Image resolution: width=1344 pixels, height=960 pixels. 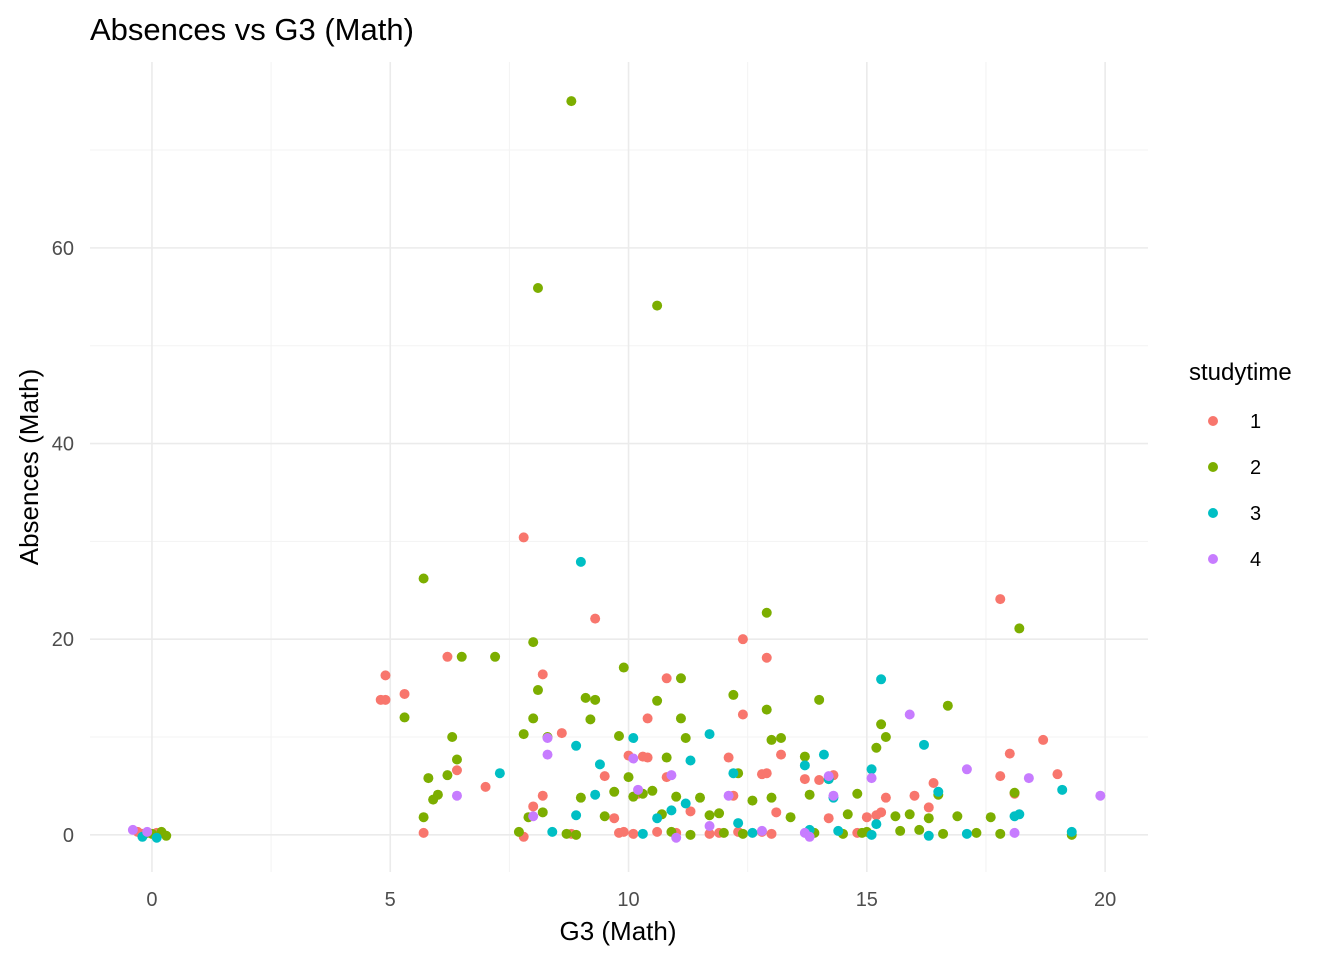 What do you see at coordinates (63, 542) in the screenshot?
I see `y-axis-ticks: 0 20 40 60` at bounding box center [63, 542].